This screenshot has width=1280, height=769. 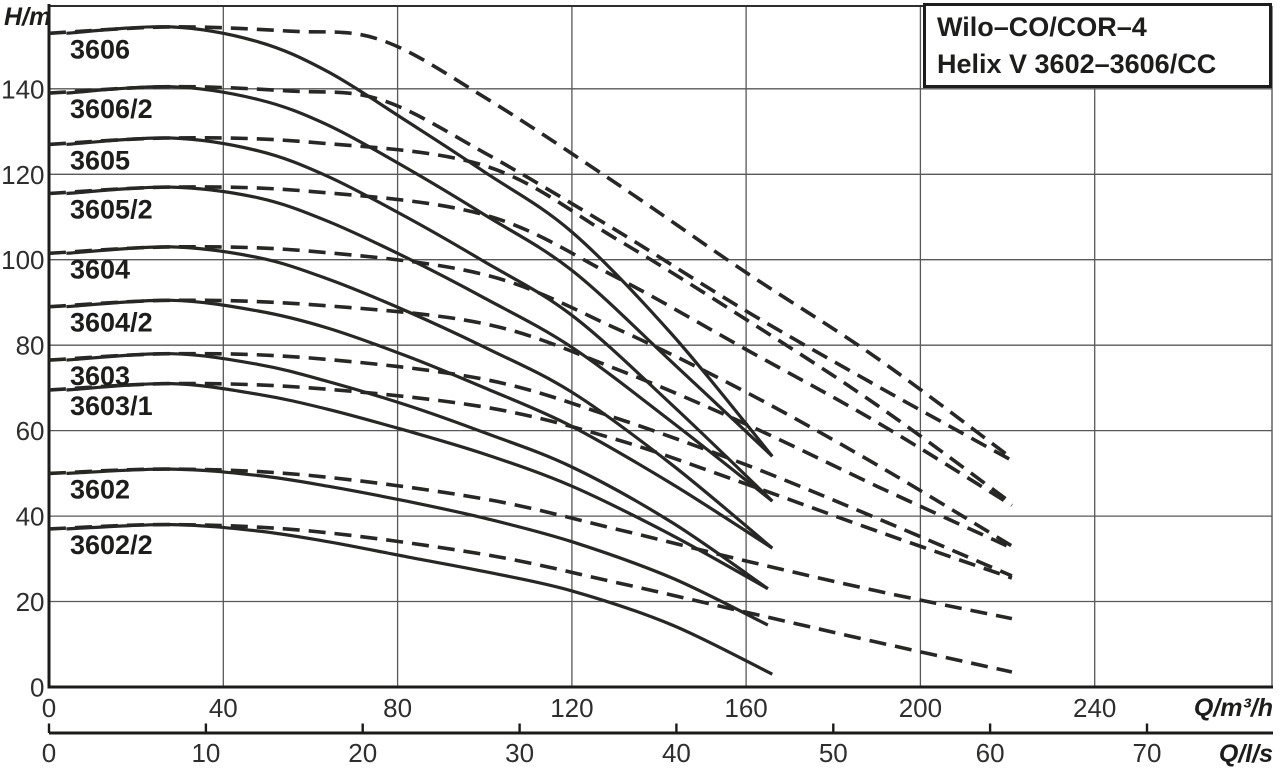 What do you see at coordinates (30, 602) in the screenshot?
I see `y-tick-label-20: 20` at bounding box center [30, 602].